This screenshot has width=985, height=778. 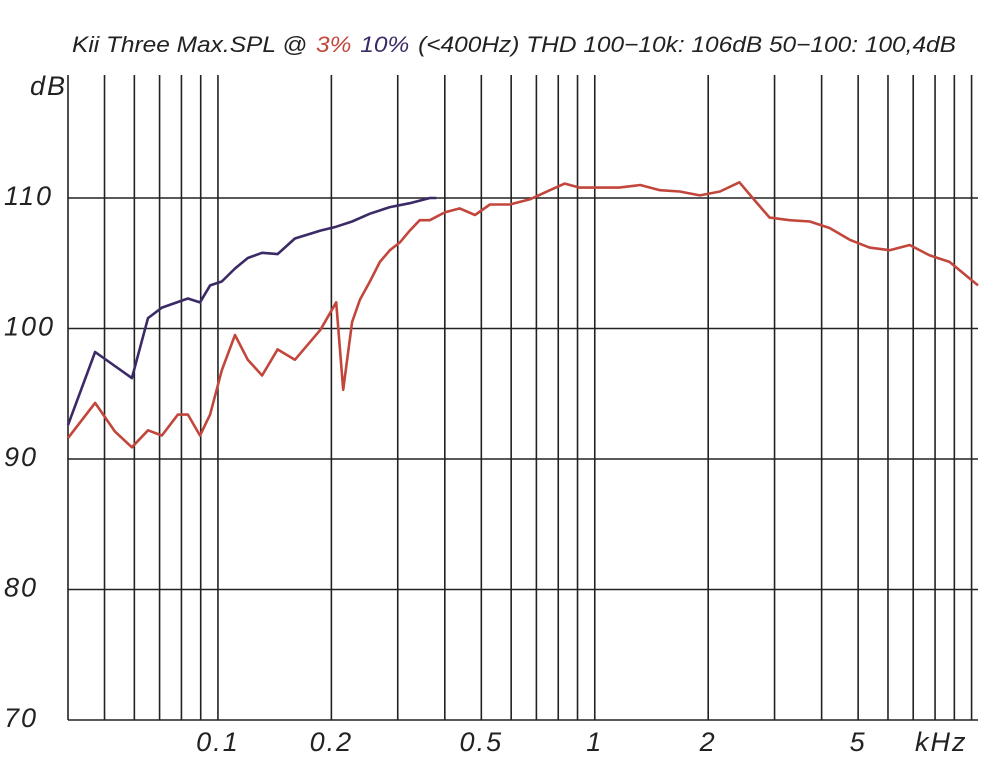 What do you see at coordinates (28, 196) in the screenshot?
I see `y-tick-label: 110` at bounding box center [28, 196].